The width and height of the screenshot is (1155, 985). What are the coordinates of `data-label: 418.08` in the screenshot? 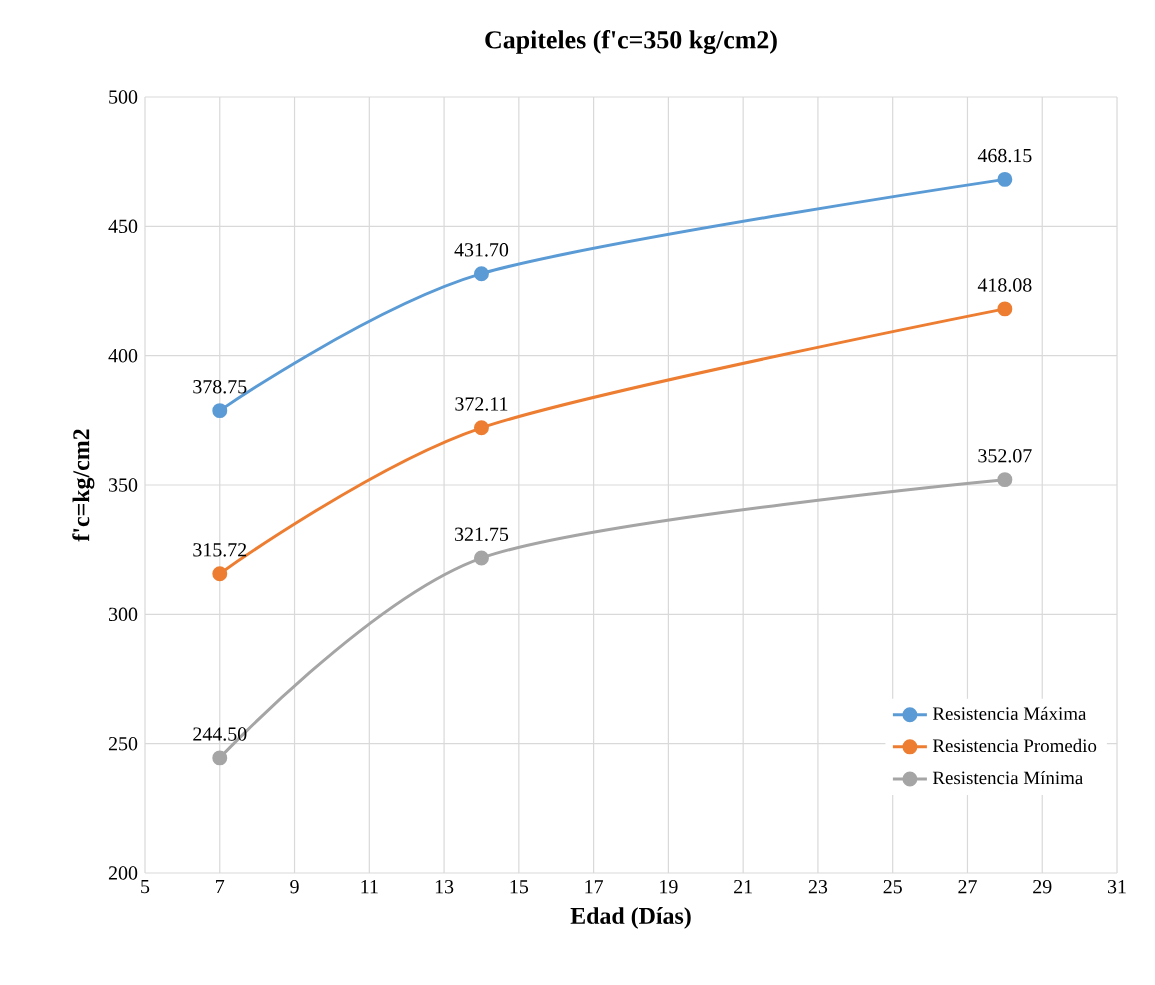 It's located at (1004, 285).